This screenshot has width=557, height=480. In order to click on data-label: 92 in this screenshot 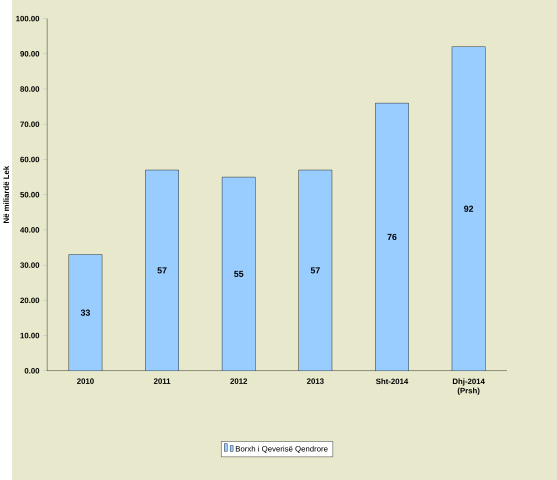, I will do `click(469, 208)`.